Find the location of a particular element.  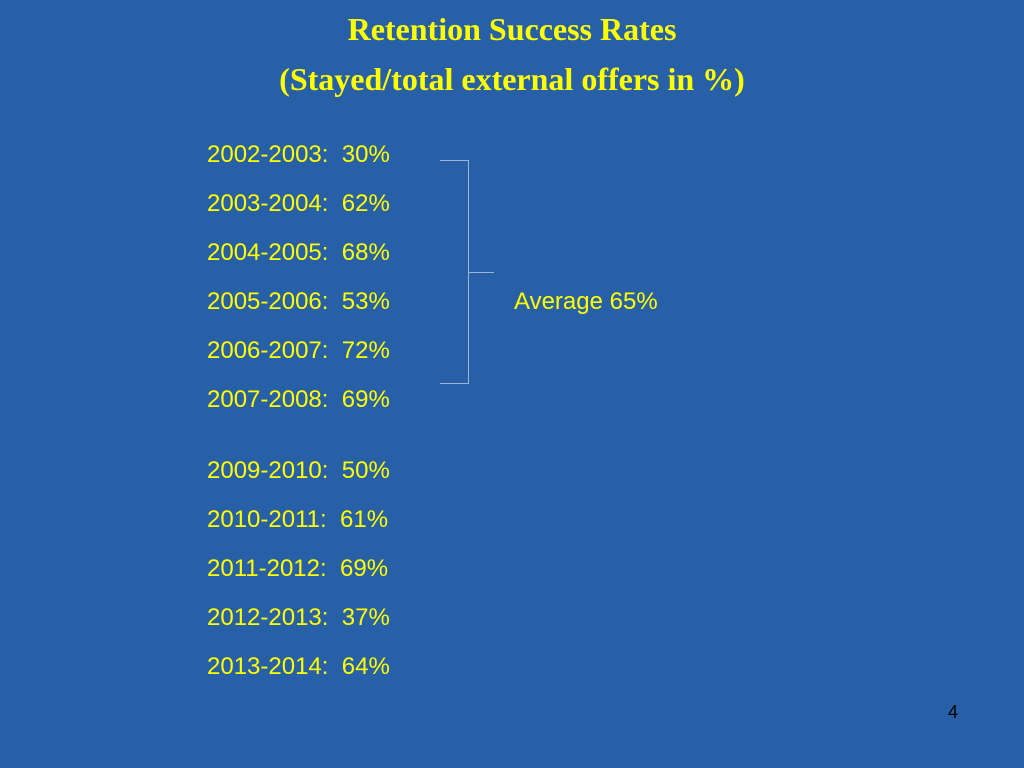

retention-rate-row: 2004-2005: 68% is located at coordinates (298, 252).